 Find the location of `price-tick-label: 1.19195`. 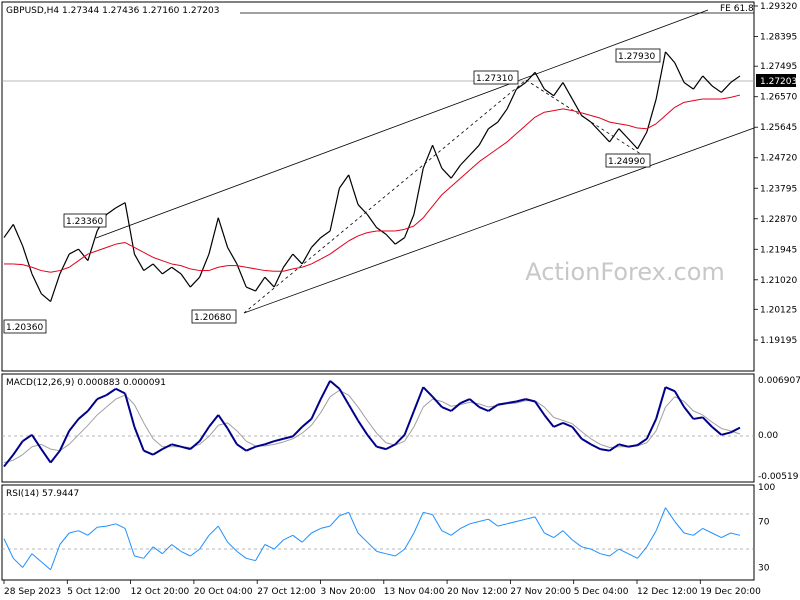

price-tick-label: 1.19195 is located at coordinates (778, 341).